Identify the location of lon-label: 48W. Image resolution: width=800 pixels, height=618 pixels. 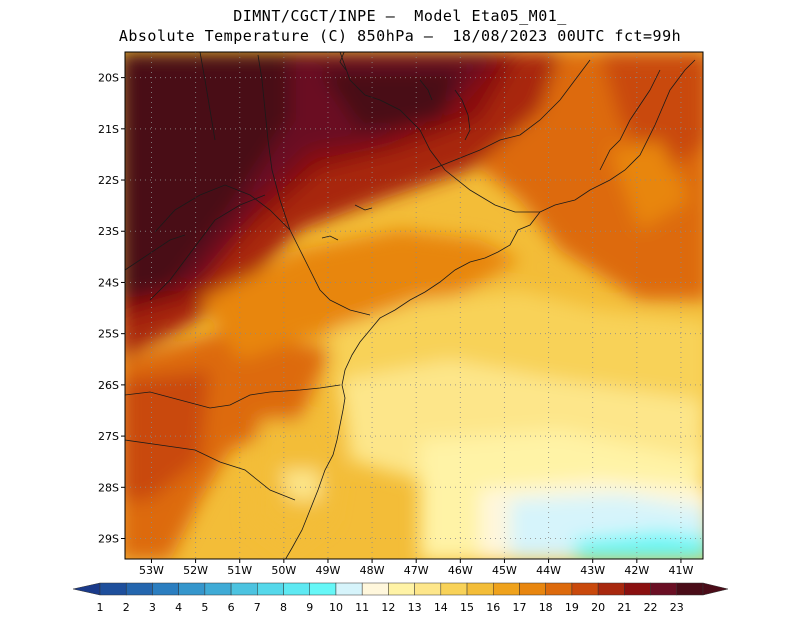
(372, 570).